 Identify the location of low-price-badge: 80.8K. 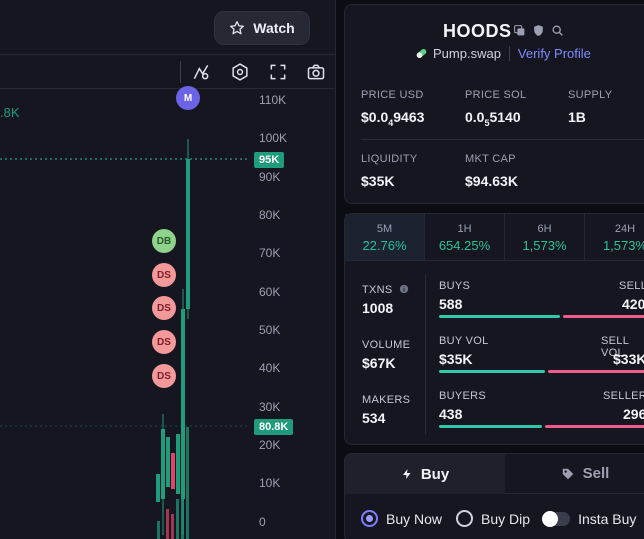
(274, 427).